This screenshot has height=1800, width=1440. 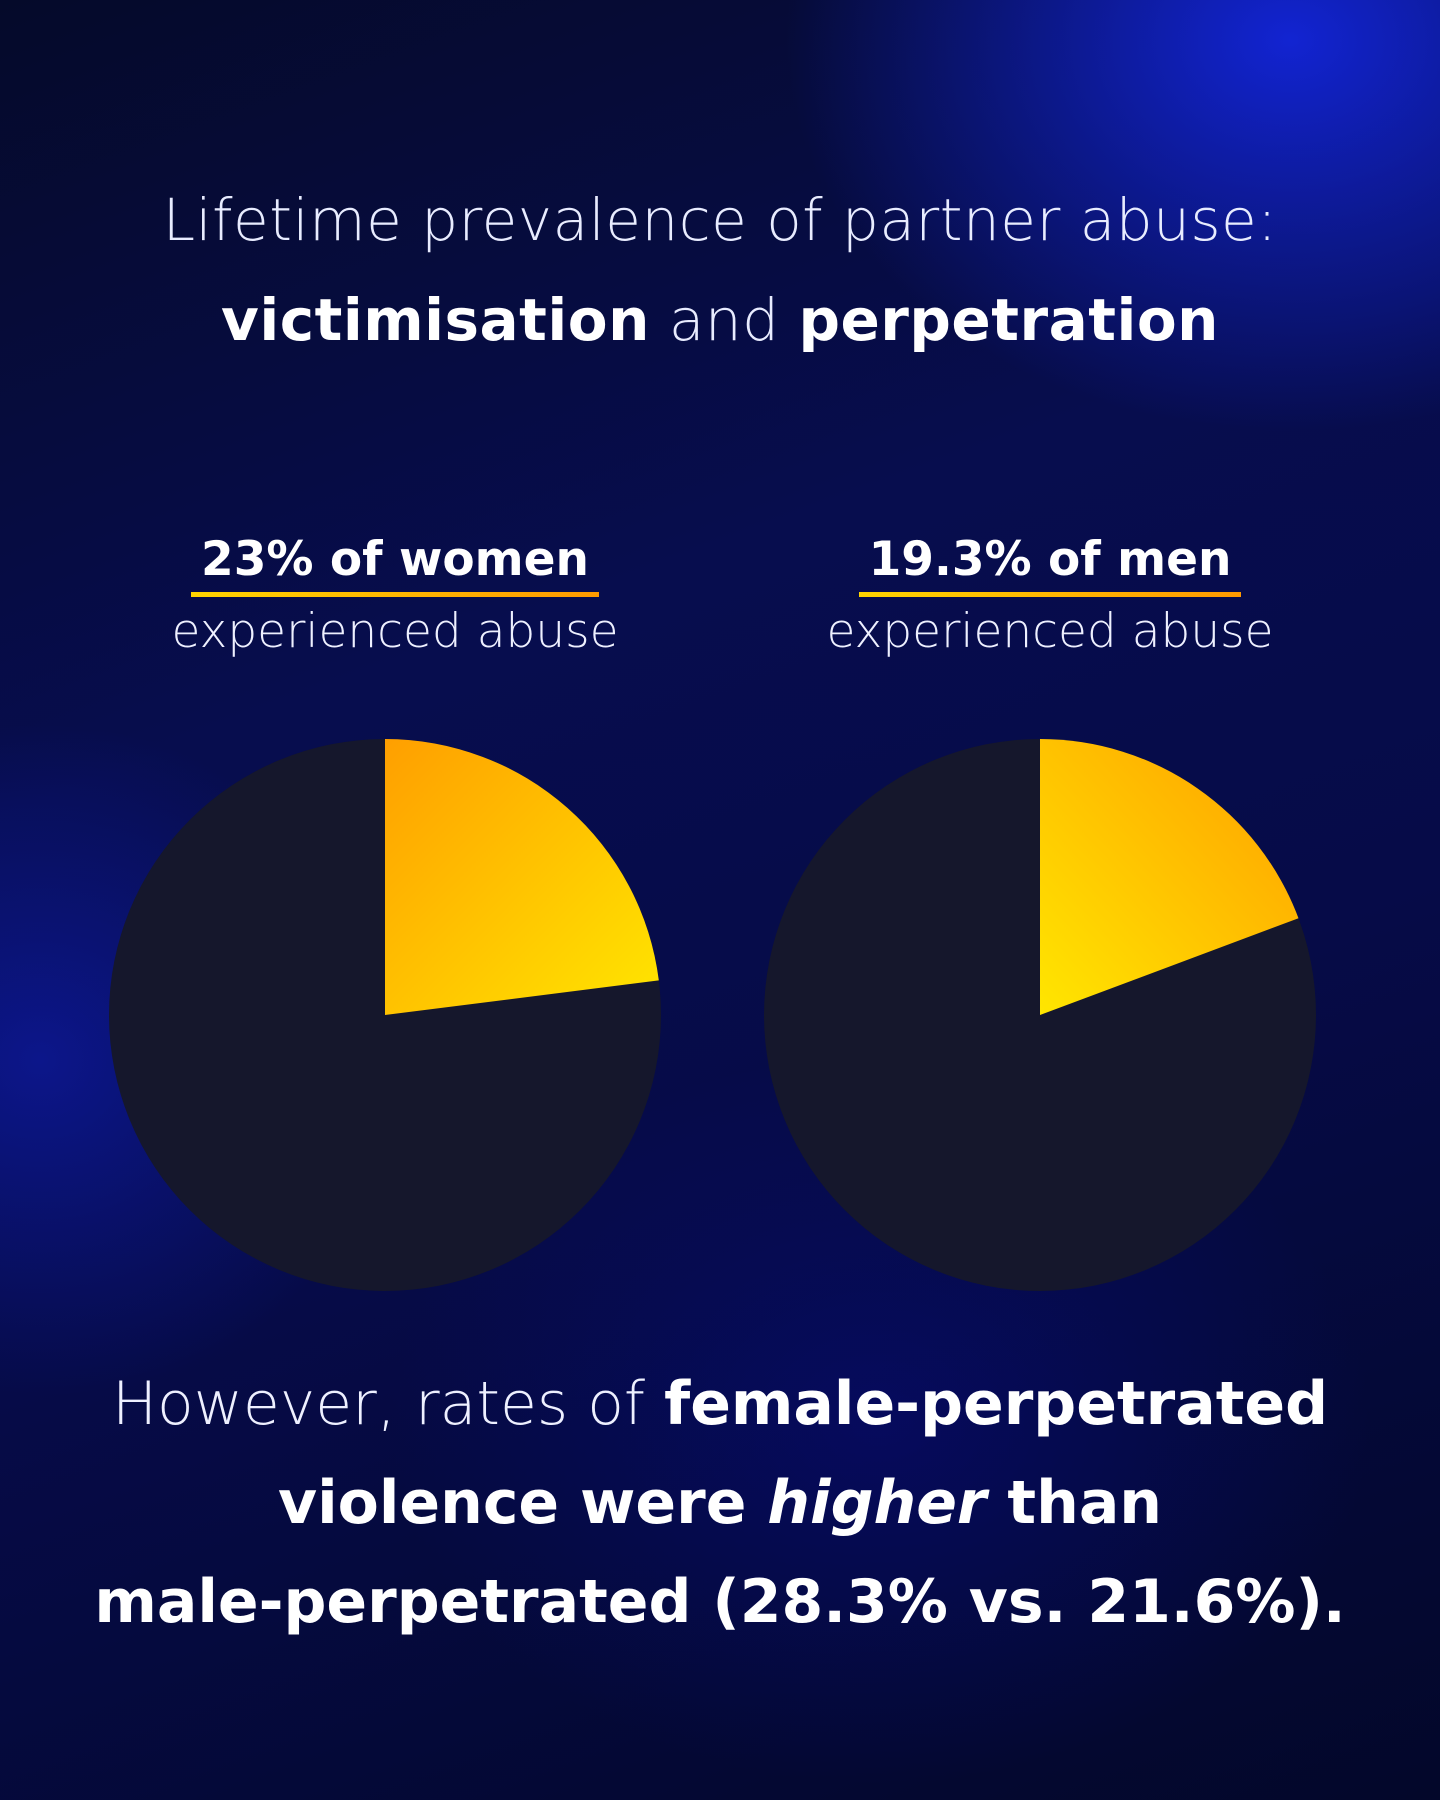 I want to click on title-and: and, so click(x=724, y=320).